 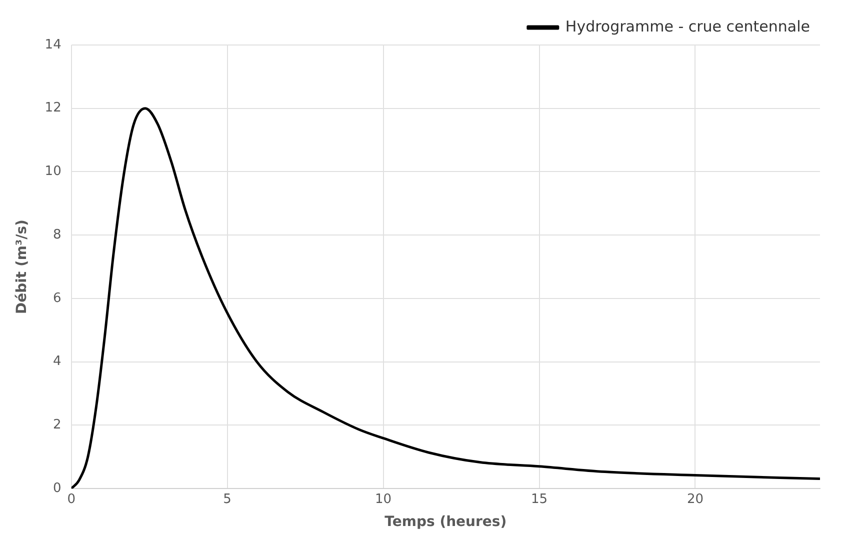 What do you see at coordinates (57, 298) in the screenshot?
I see `y-tick-label: 6` at bounding box center [57, 298].